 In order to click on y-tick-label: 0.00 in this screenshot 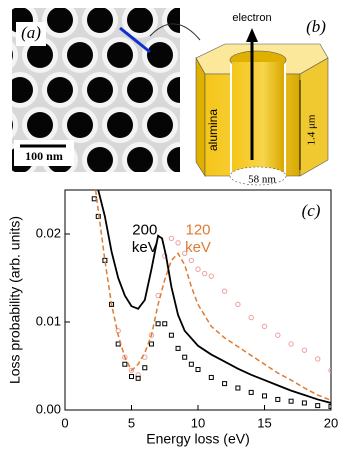, I will do `click(48, 408)`.